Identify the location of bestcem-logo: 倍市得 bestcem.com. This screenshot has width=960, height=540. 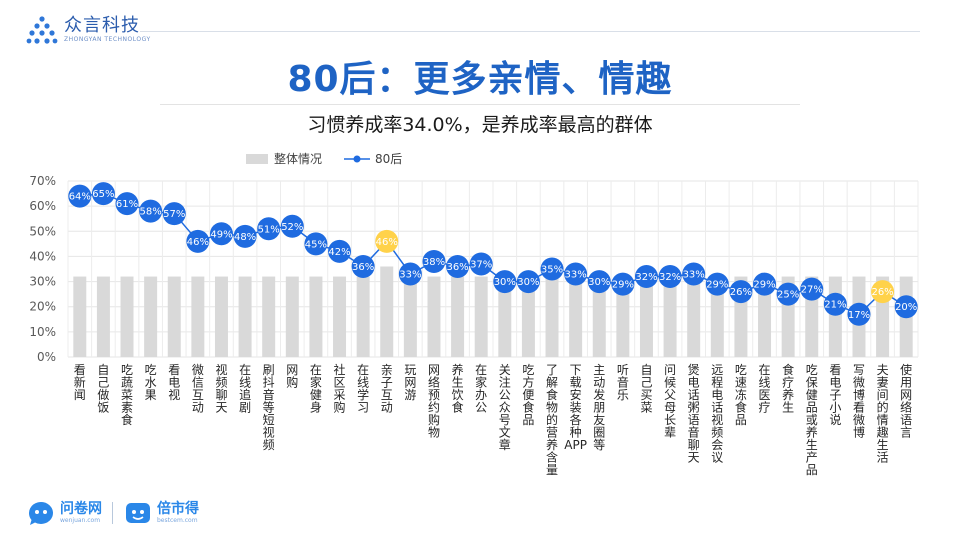
(161, 513).